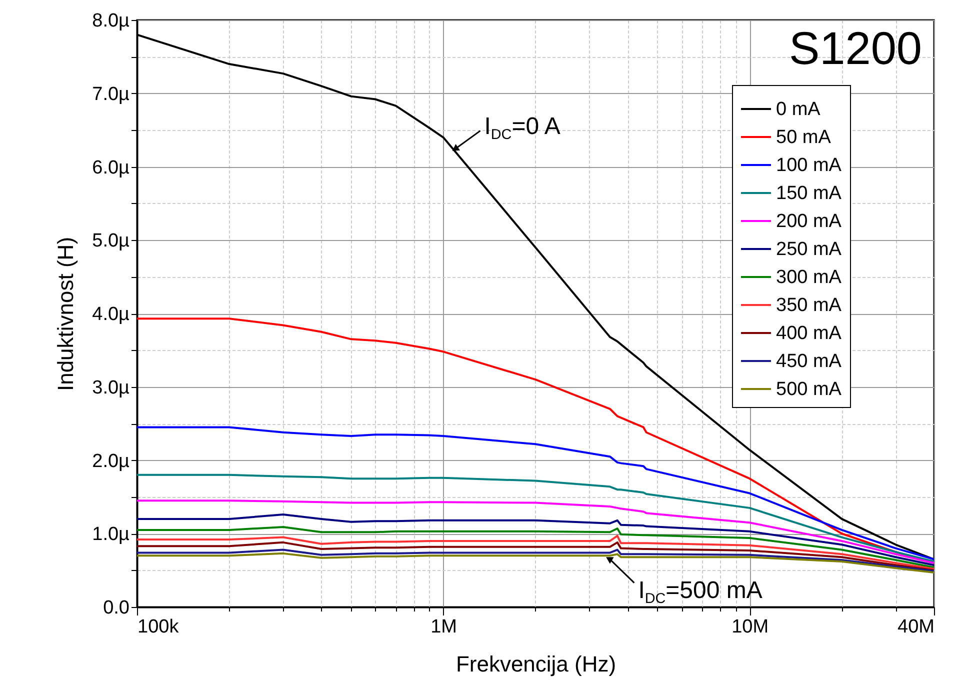  Describe the element at coordinates (916, 627) in the screenshot. I see `x-tick-label: 40M` at that location.